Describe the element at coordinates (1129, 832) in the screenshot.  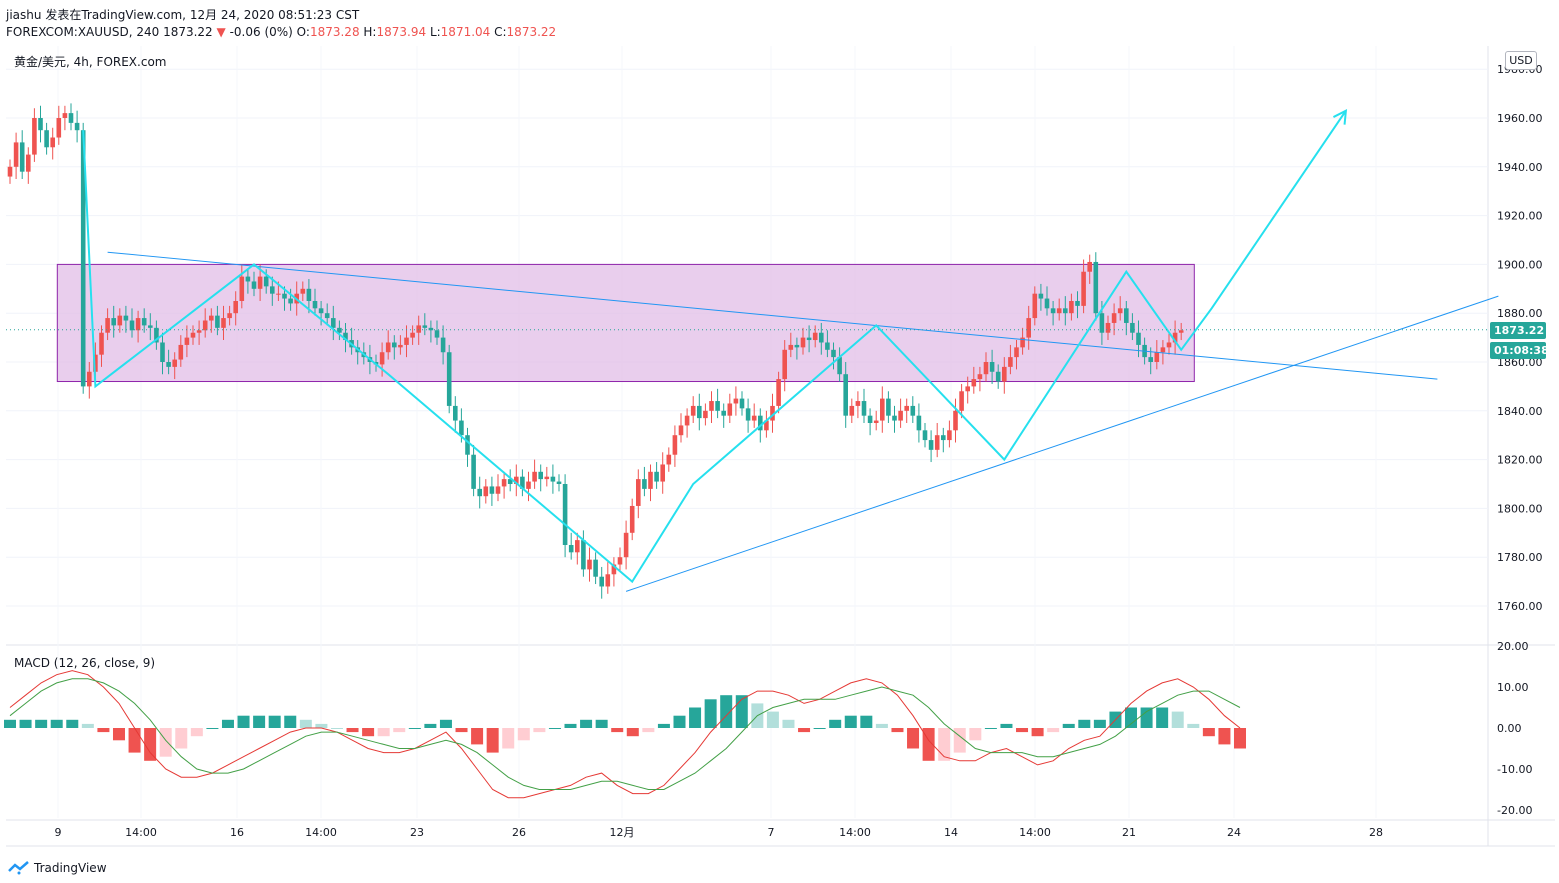
I see `x-tick-label: 21` at that location.